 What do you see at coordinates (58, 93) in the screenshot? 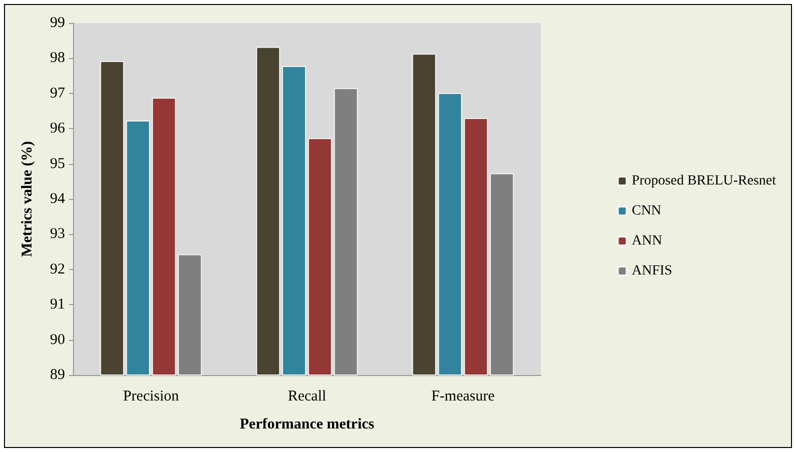
I see `y-tick-label: 97` at bounding box center [58, 93].